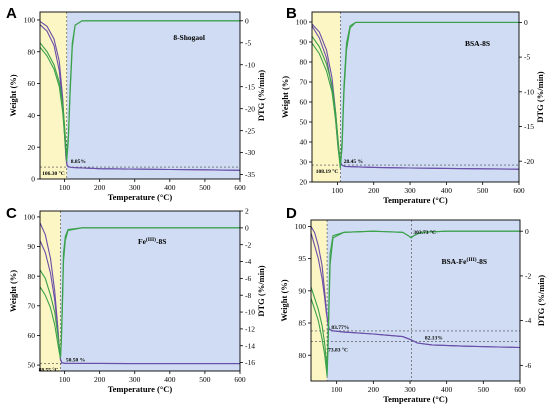  I want to click on sample-label-suffix: -8S, so click(161, 241).